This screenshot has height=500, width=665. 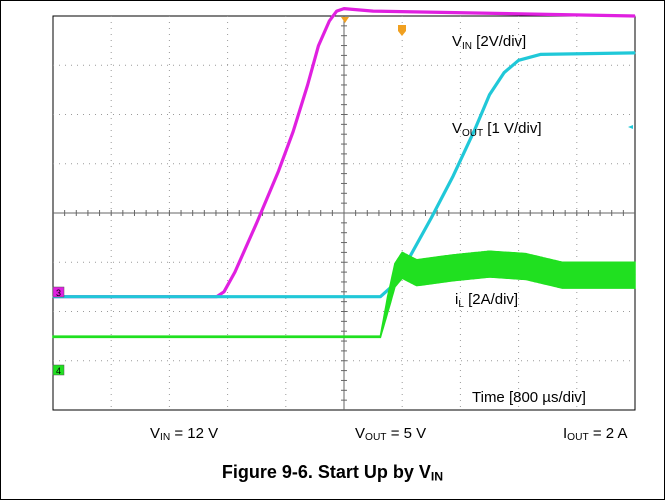 I want to click on il-label: iL [2A/div], so click(x=486, y=300).